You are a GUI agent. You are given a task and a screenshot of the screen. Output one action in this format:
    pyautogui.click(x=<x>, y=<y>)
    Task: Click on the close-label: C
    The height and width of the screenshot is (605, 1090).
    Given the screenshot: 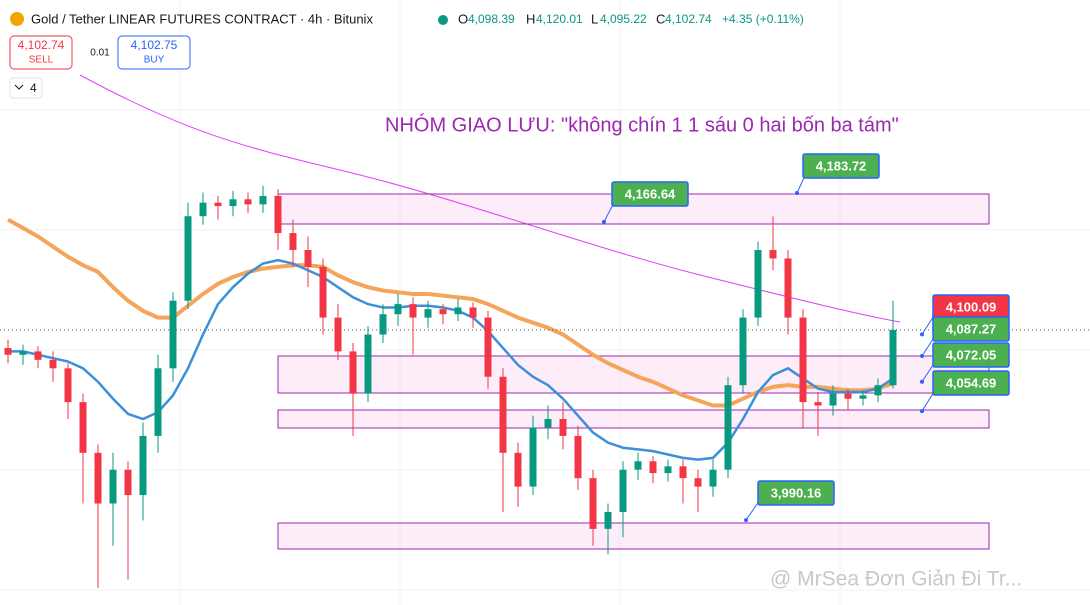 What is the action you would take?
    pyautogui.click(x=660, y=18)
    